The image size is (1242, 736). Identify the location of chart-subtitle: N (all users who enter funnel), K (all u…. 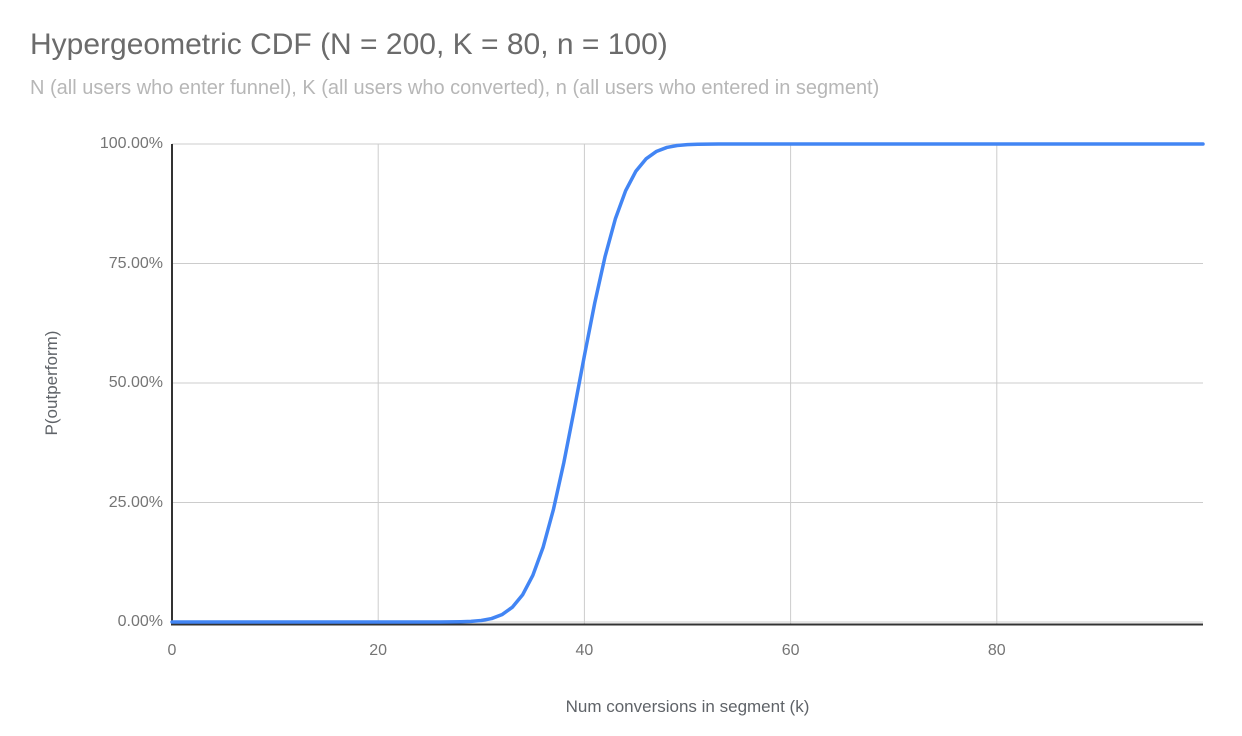
(455, 88).